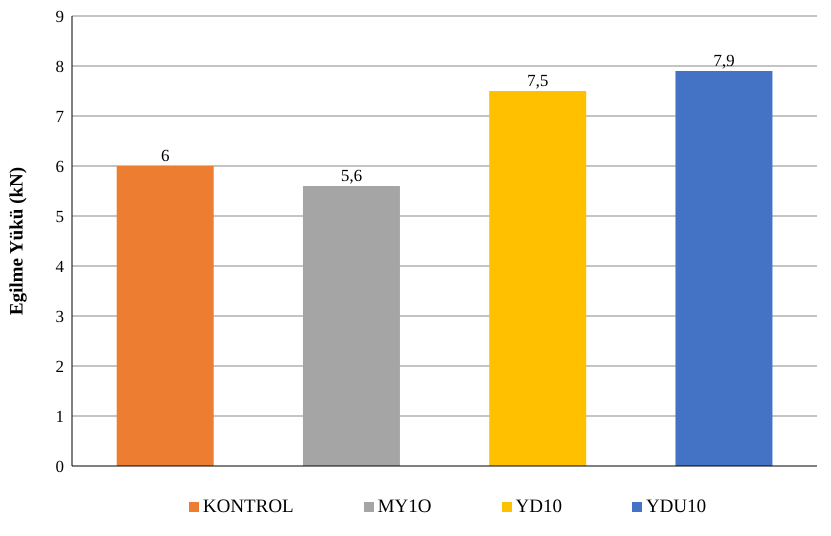  Describe the element at coordinates (60, 66) in the screenshot. I see `y-tick-label: 8` at that location.